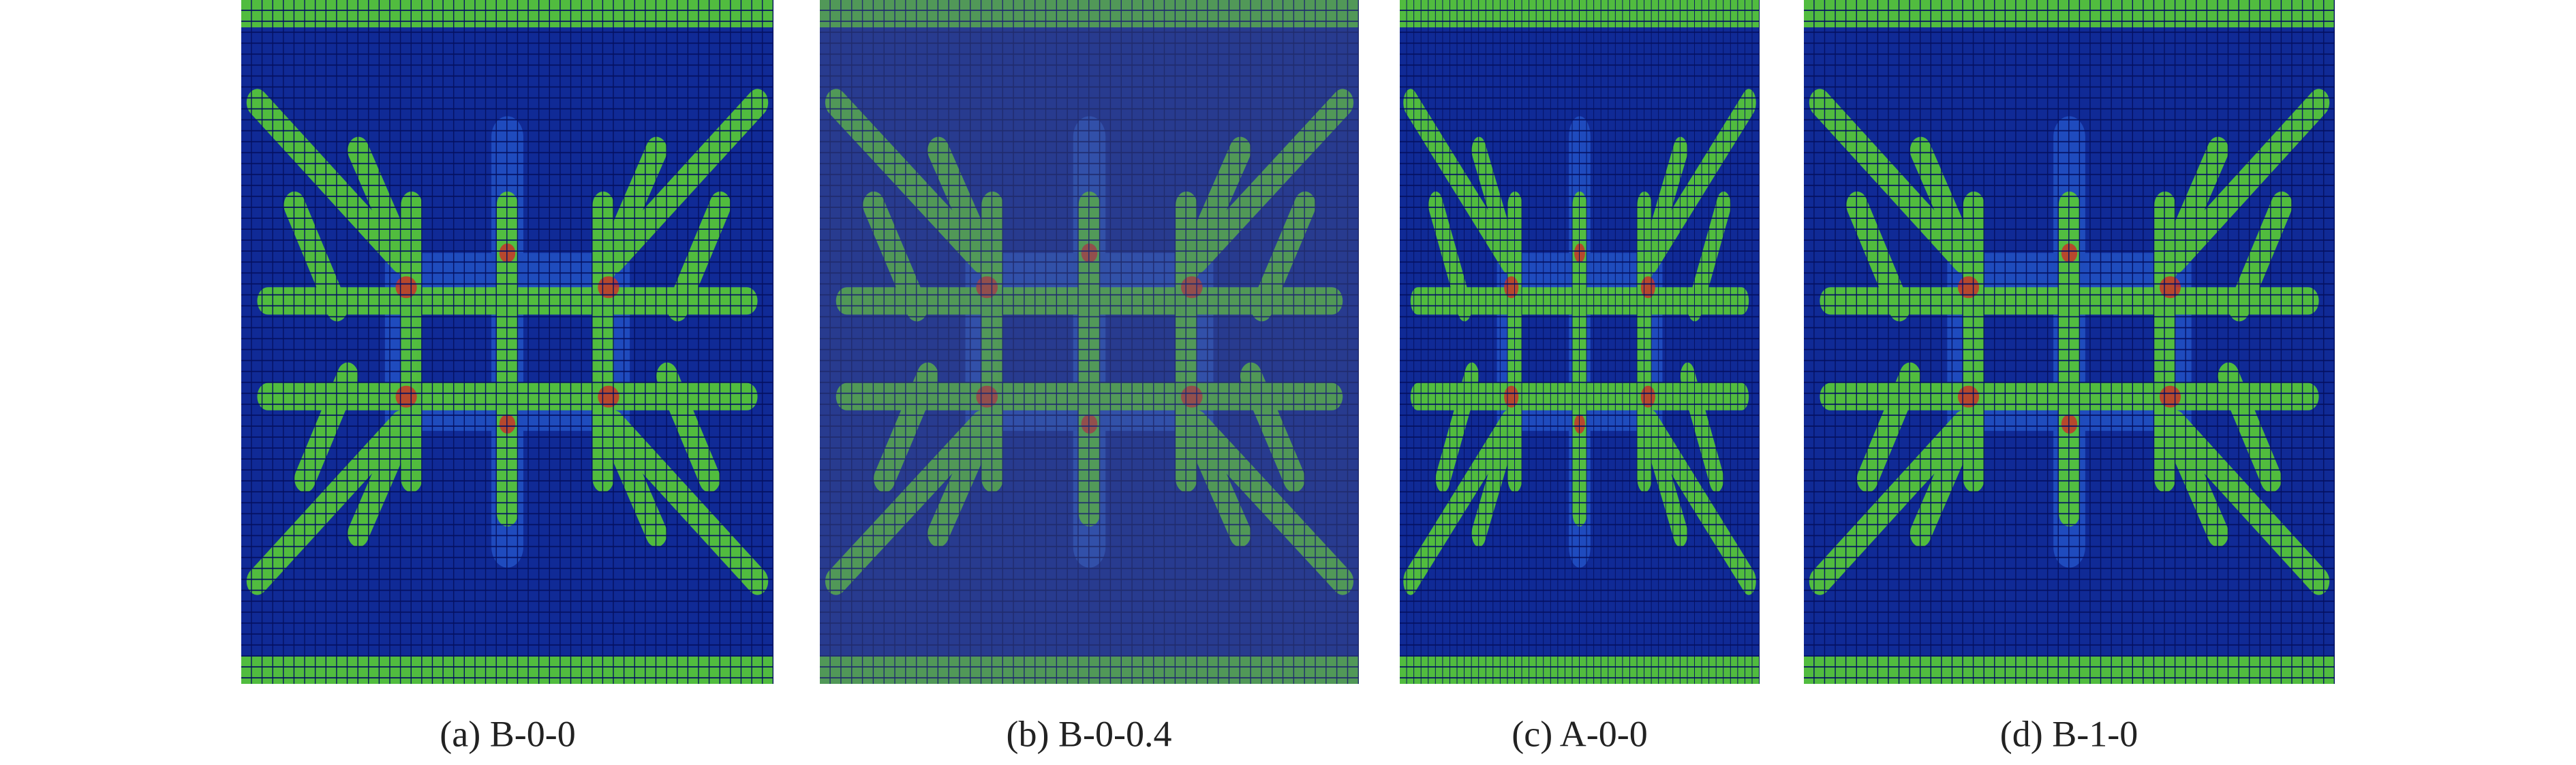 The height and width of the screenshot is (765, 2576). I want to click on damage-contour-image, so click(1580, 342).